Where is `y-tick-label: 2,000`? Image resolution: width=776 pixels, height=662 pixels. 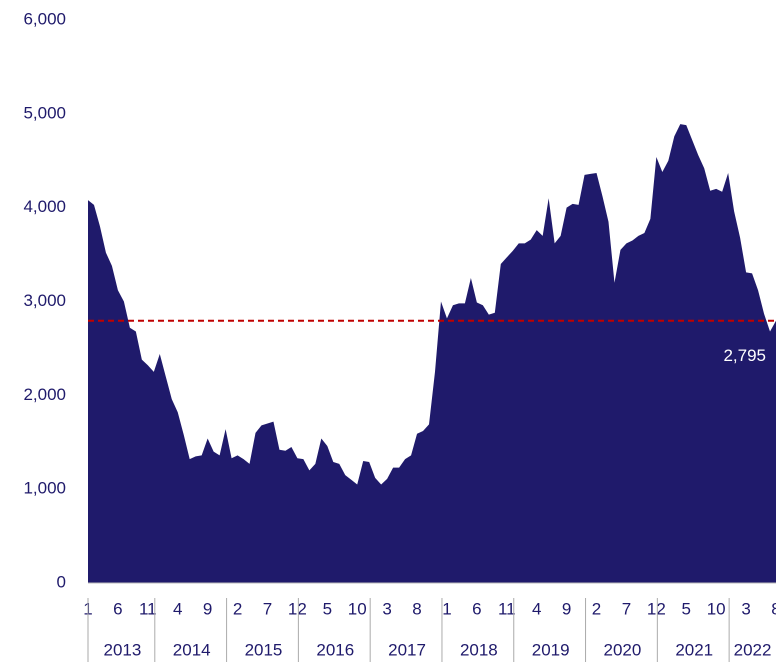 y-tick-label: 2,000 is located at coordinates (44, 394).